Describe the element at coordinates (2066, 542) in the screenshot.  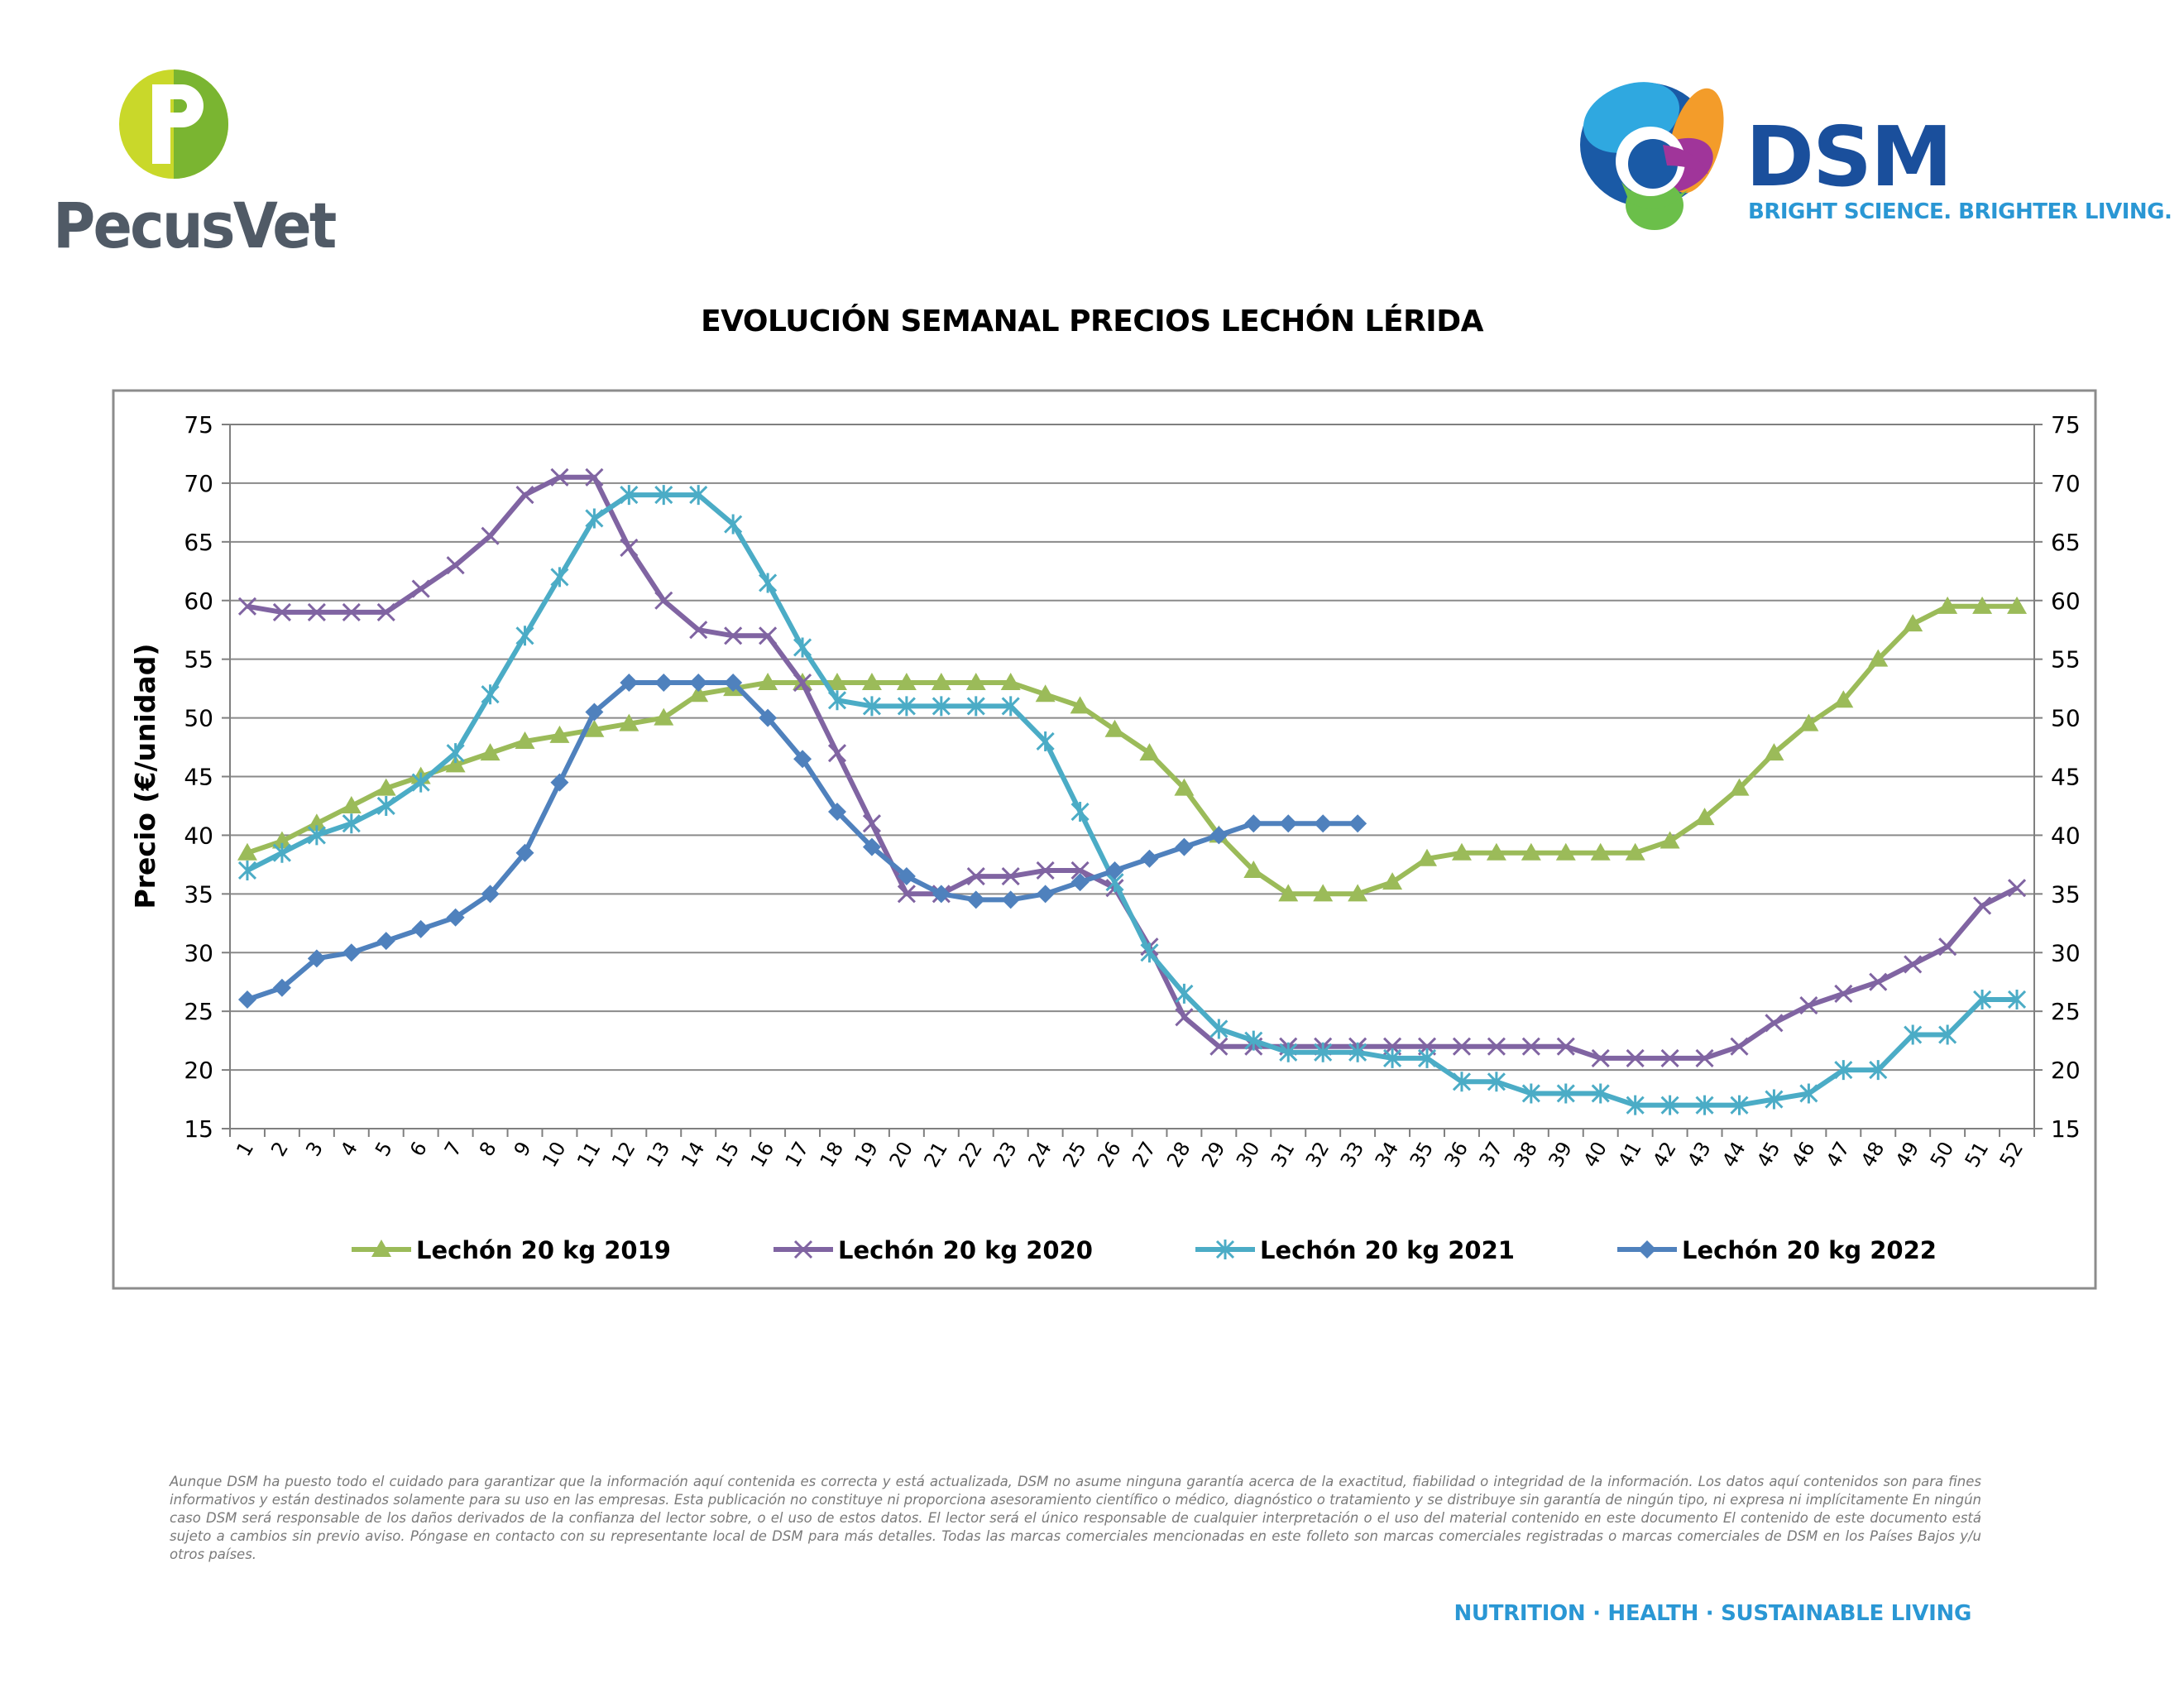
I see `y-tick-label: 65` at that location.